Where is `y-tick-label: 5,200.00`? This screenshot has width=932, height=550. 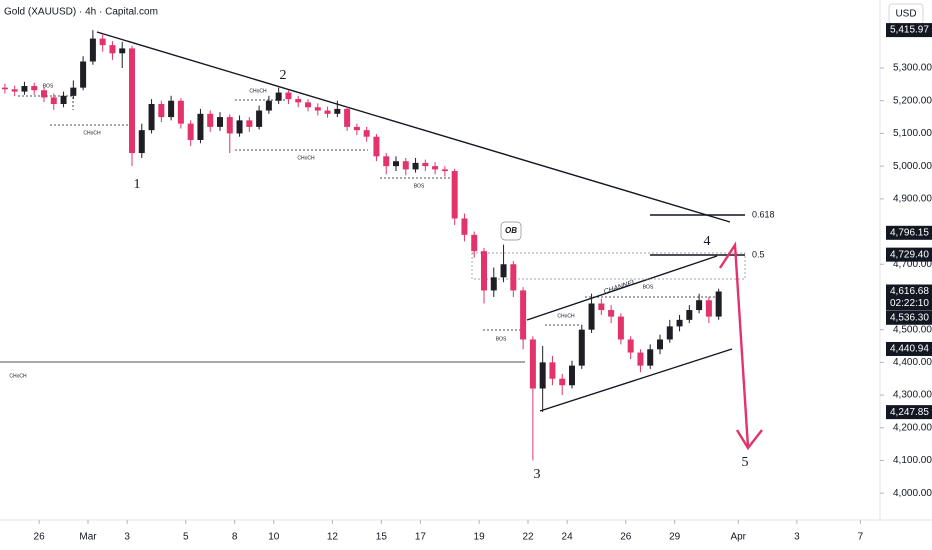
y-tick-label: 5,200.00 is located at coordinates (912, 100).